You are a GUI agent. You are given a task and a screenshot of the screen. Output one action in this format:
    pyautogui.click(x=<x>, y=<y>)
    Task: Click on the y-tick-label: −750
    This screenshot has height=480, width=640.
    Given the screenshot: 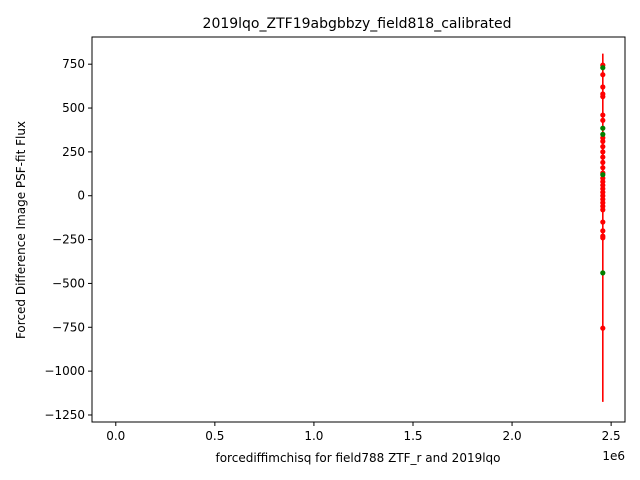 What is the action you would take?
    pyautogui.click(x=68, y=327)
    